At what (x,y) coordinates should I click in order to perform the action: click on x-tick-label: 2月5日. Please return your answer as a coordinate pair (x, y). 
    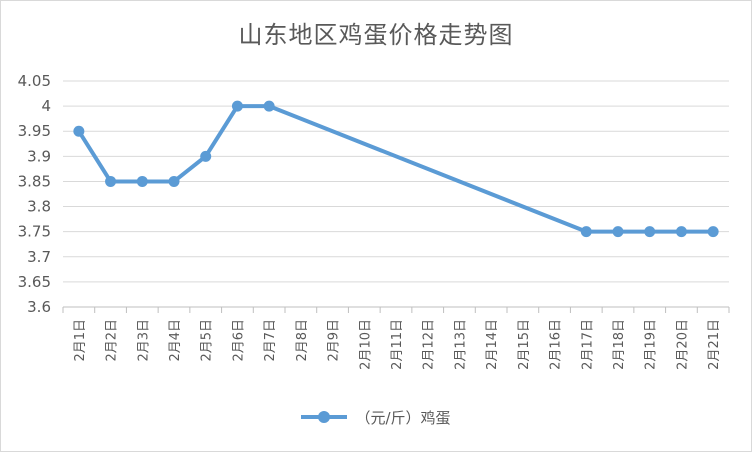
    Looking at the image, I should click on (207, 340).